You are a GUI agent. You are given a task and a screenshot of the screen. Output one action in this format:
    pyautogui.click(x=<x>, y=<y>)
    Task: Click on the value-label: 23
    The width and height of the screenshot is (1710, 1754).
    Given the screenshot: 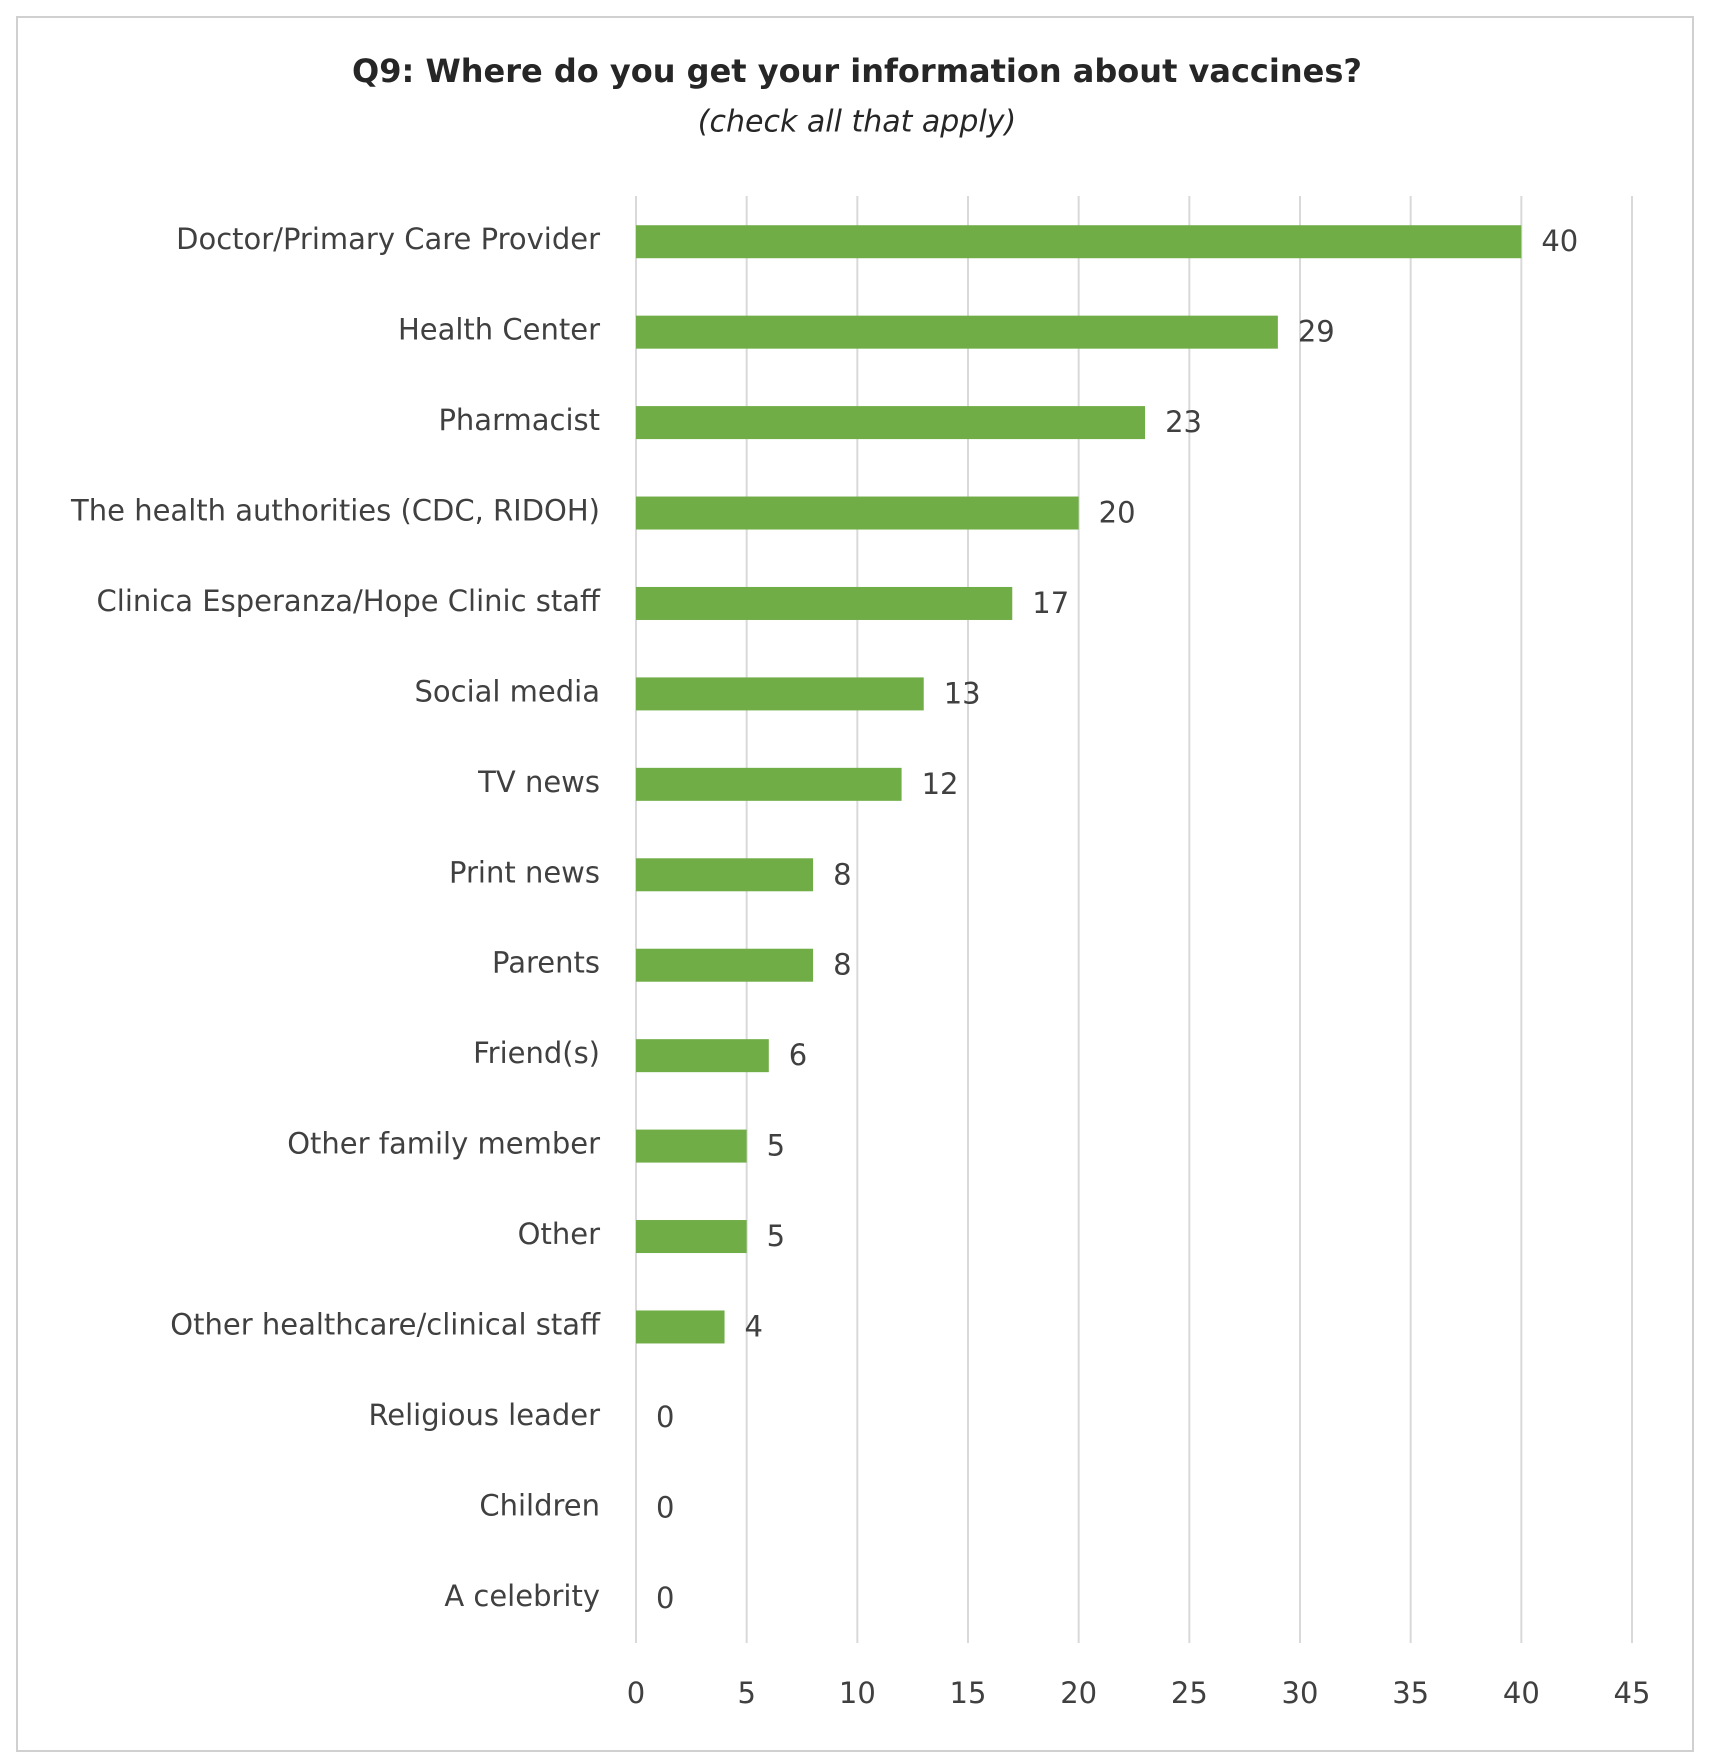 What is the action you would take?
    pyautogui.click(x=1183, y=422)
    